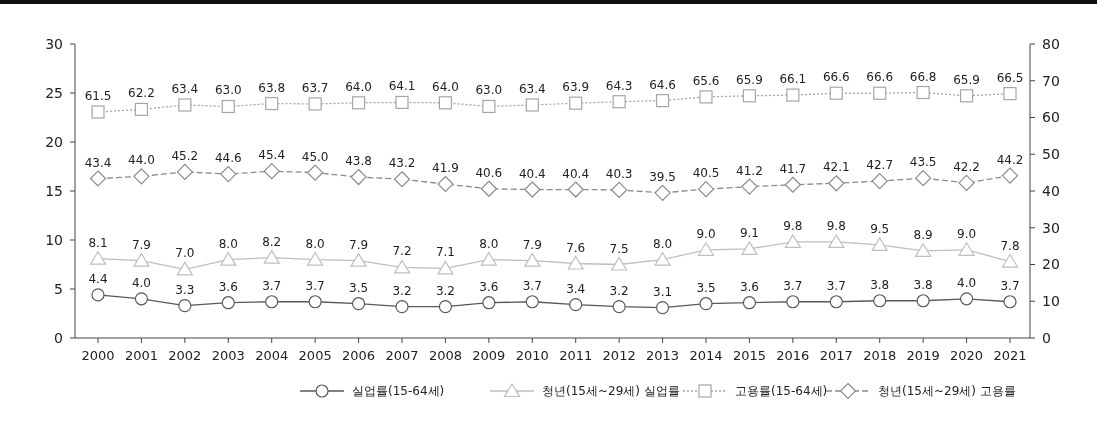  Describe the element at coordinates (749, 79) in the screenshot. I see `data-label: 65.9` at that location.